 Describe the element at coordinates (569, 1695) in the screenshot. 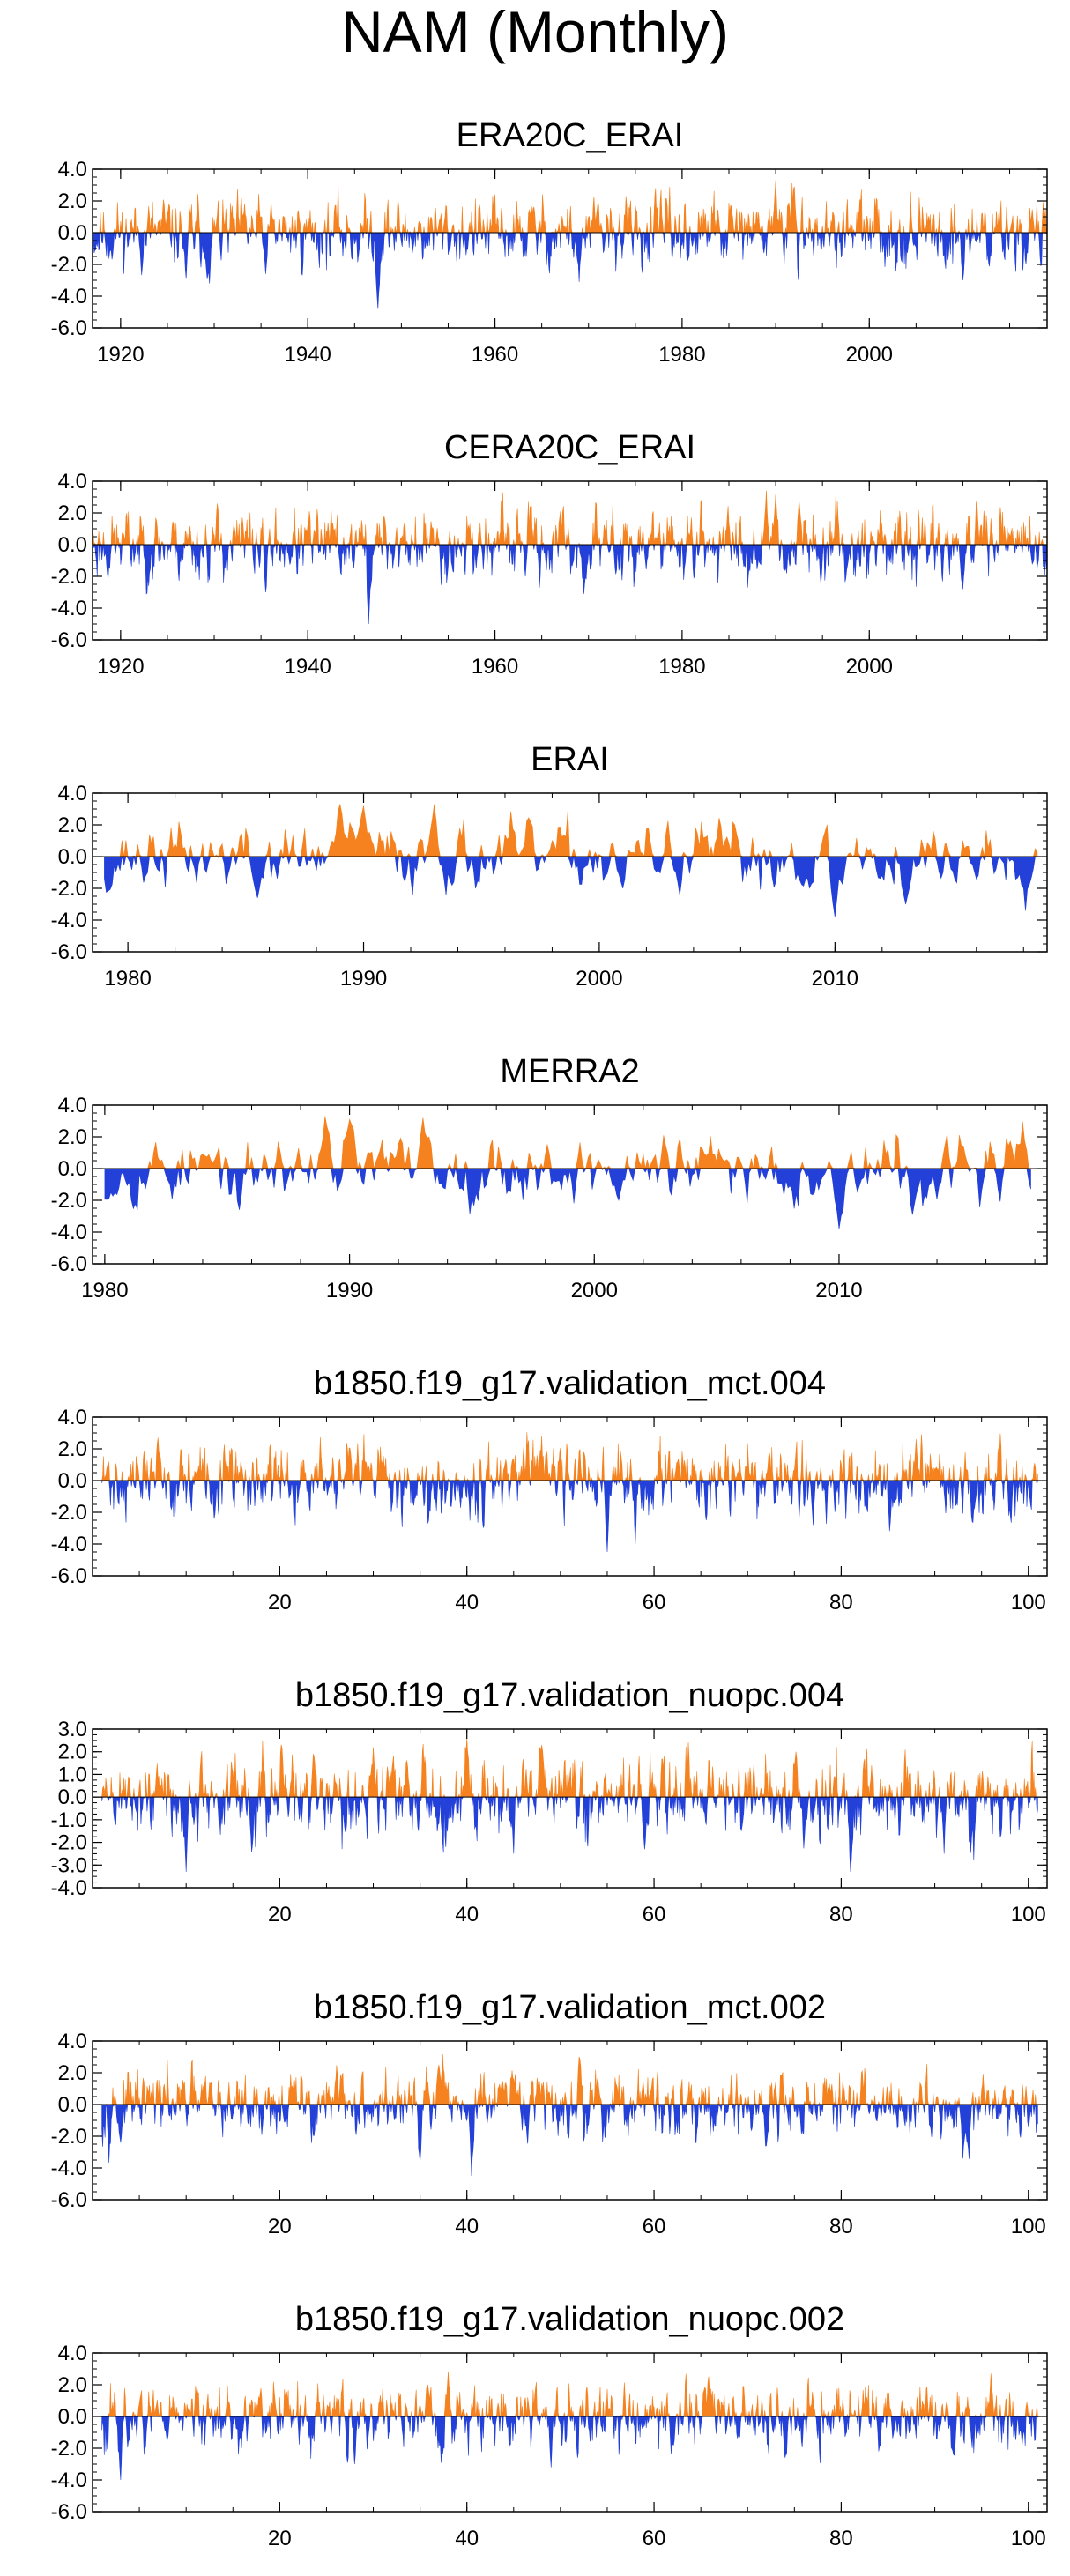

I see `chart-title: b1850.f19_g17.validation_nuopc.004` at that location.